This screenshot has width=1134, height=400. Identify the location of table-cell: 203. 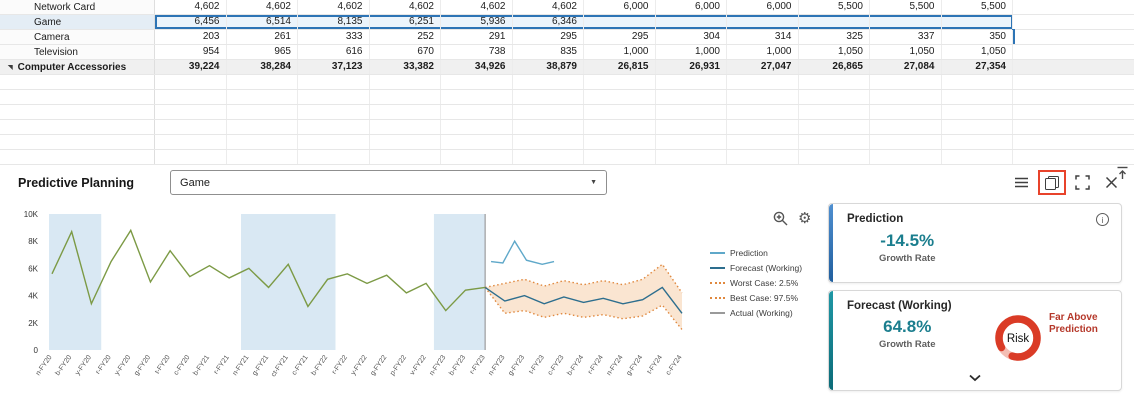
(191, 37).